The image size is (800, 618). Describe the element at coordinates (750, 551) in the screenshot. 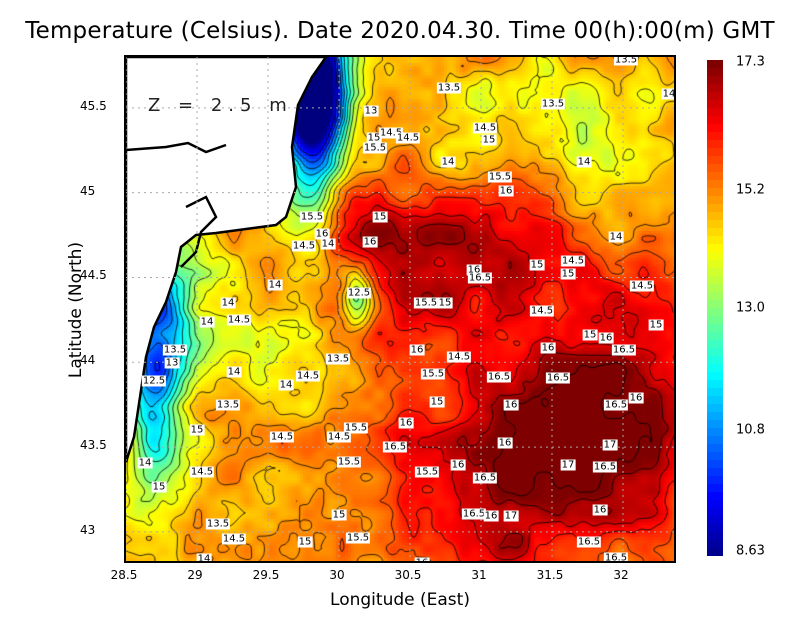

I see `colorbar-tick-label: 8.63` at that location.